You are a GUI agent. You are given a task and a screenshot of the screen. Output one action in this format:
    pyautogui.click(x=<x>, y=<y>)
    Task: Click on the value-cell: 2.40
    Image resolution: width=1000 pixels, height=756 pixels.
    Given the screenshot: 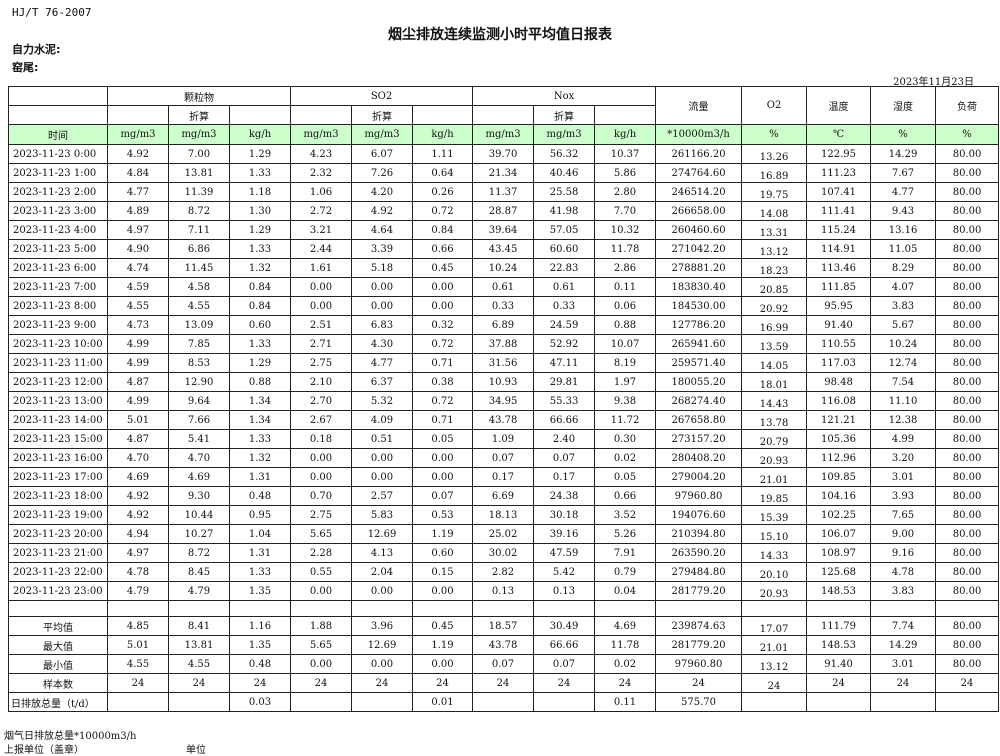 What is the action you would take?
    pyautogui.click(x=564, y=439)
    